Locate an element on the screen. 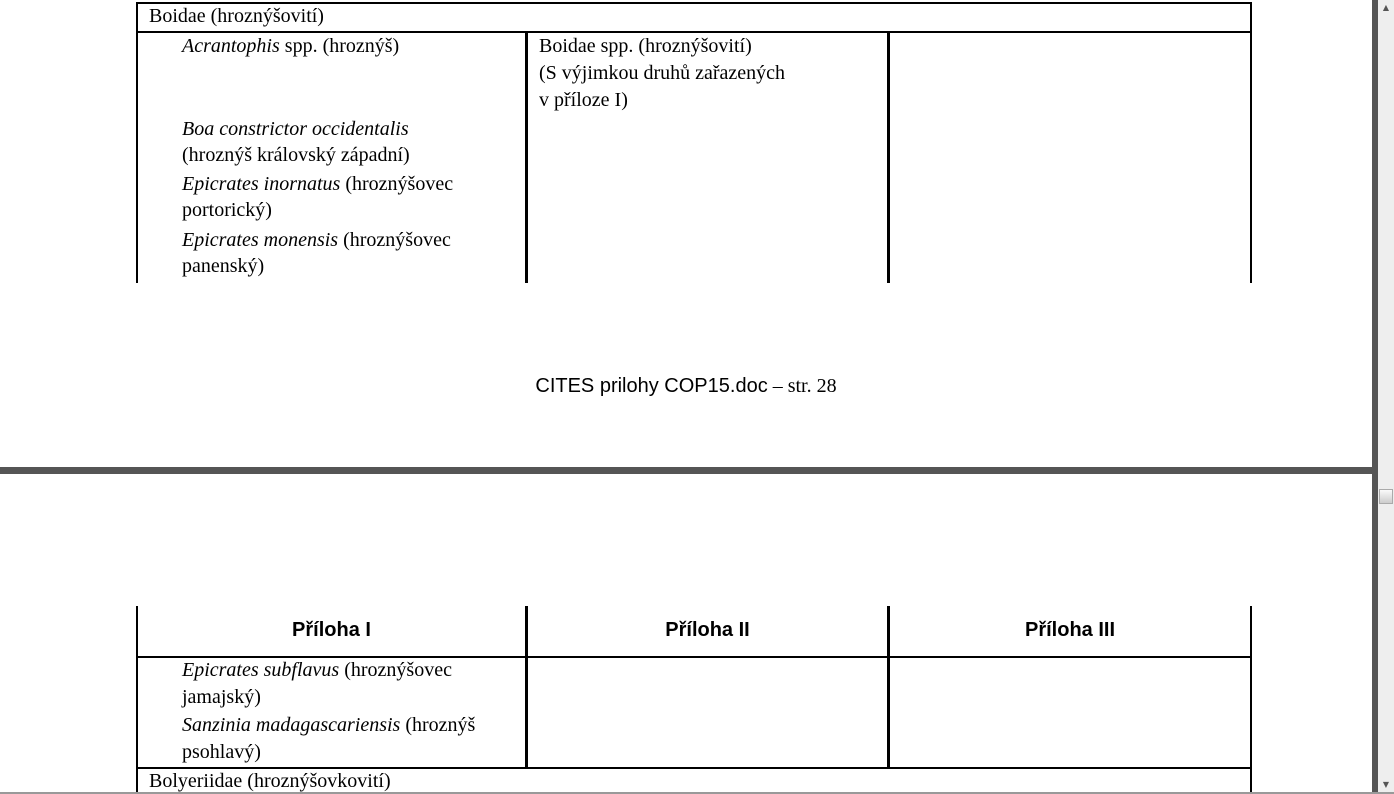 The height and width of the screenshot is (794, 1394). species-entry: Acrantophis spp. (hroznýš) is located at coordinates (291, 46).